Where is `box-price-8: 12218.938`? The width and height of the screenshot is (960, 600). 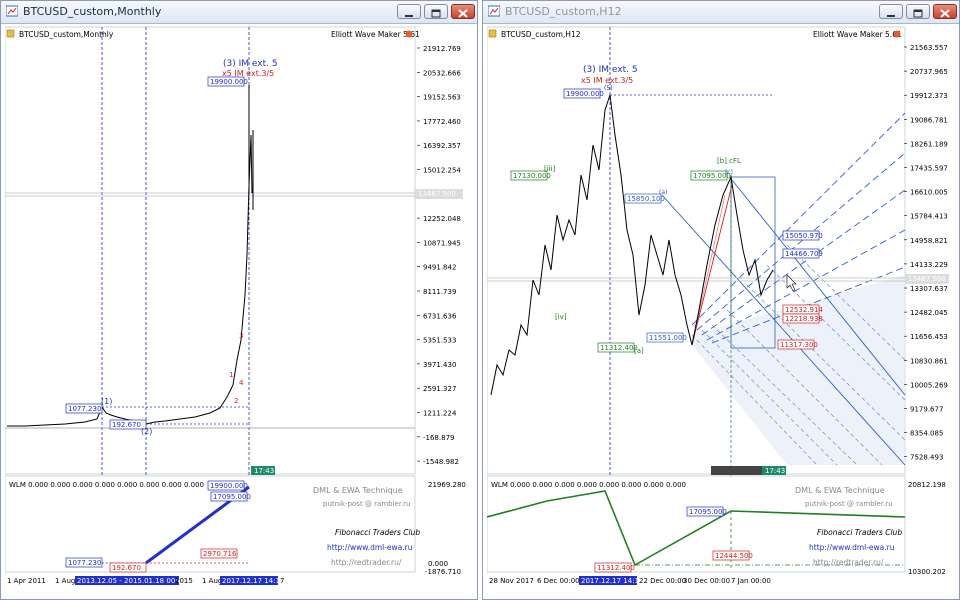 box-price-8: 12218.938 is located at coordinates (804, 319).